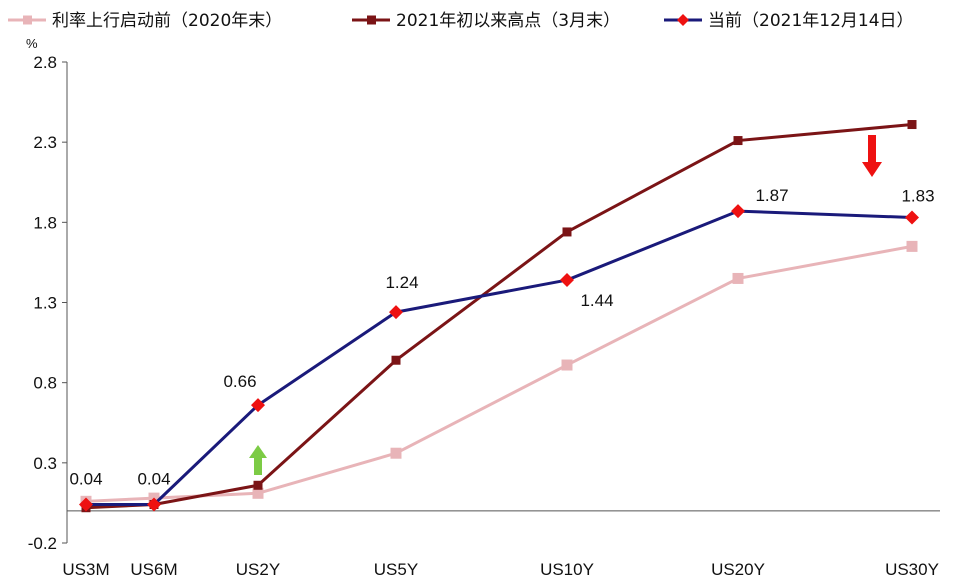 The width and height of the screenshot is (960, 586). I want to click on y-axis-unit: %, so click(32, 43).